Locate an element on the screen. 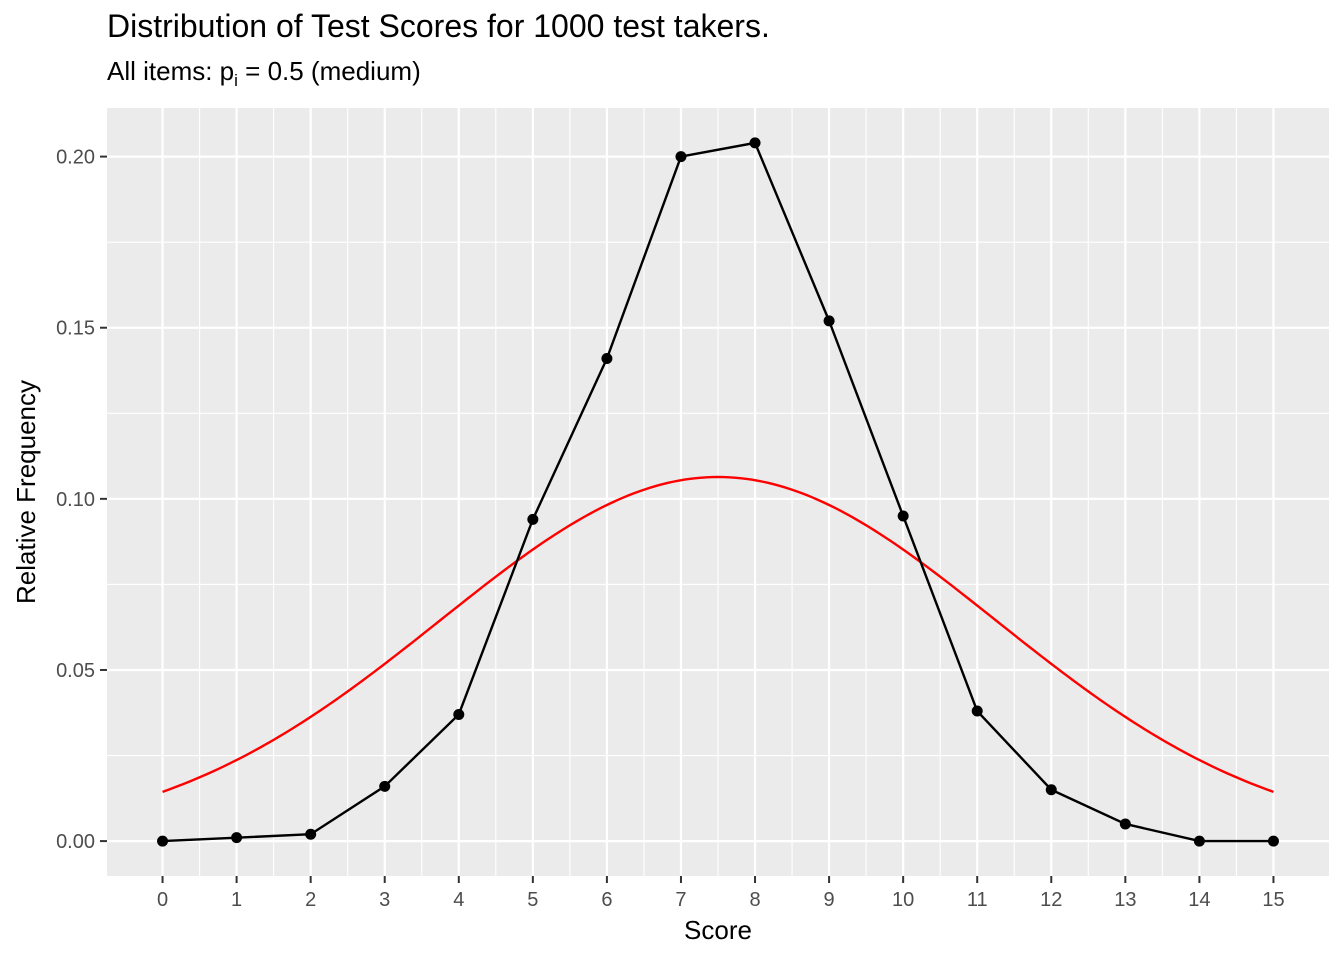  x-tick-label: 0 is located at coordinates (162, 900).